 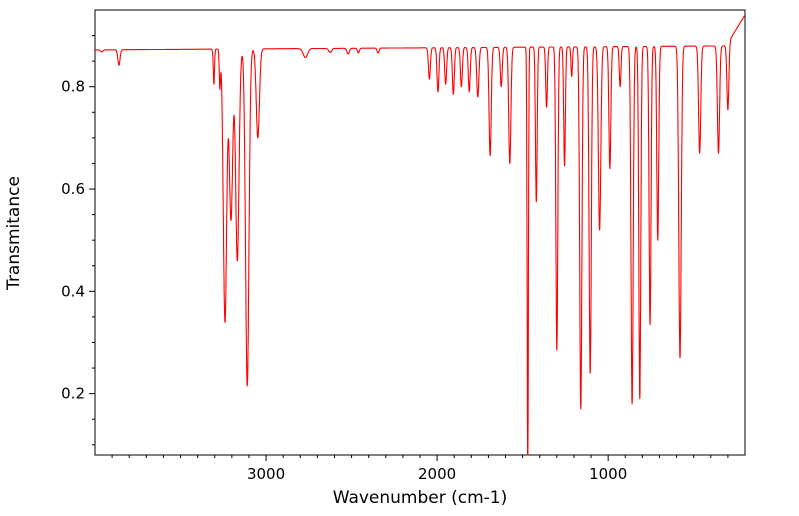 I want to click on y-tick-label: 0.2, so click(x=73, y=394).